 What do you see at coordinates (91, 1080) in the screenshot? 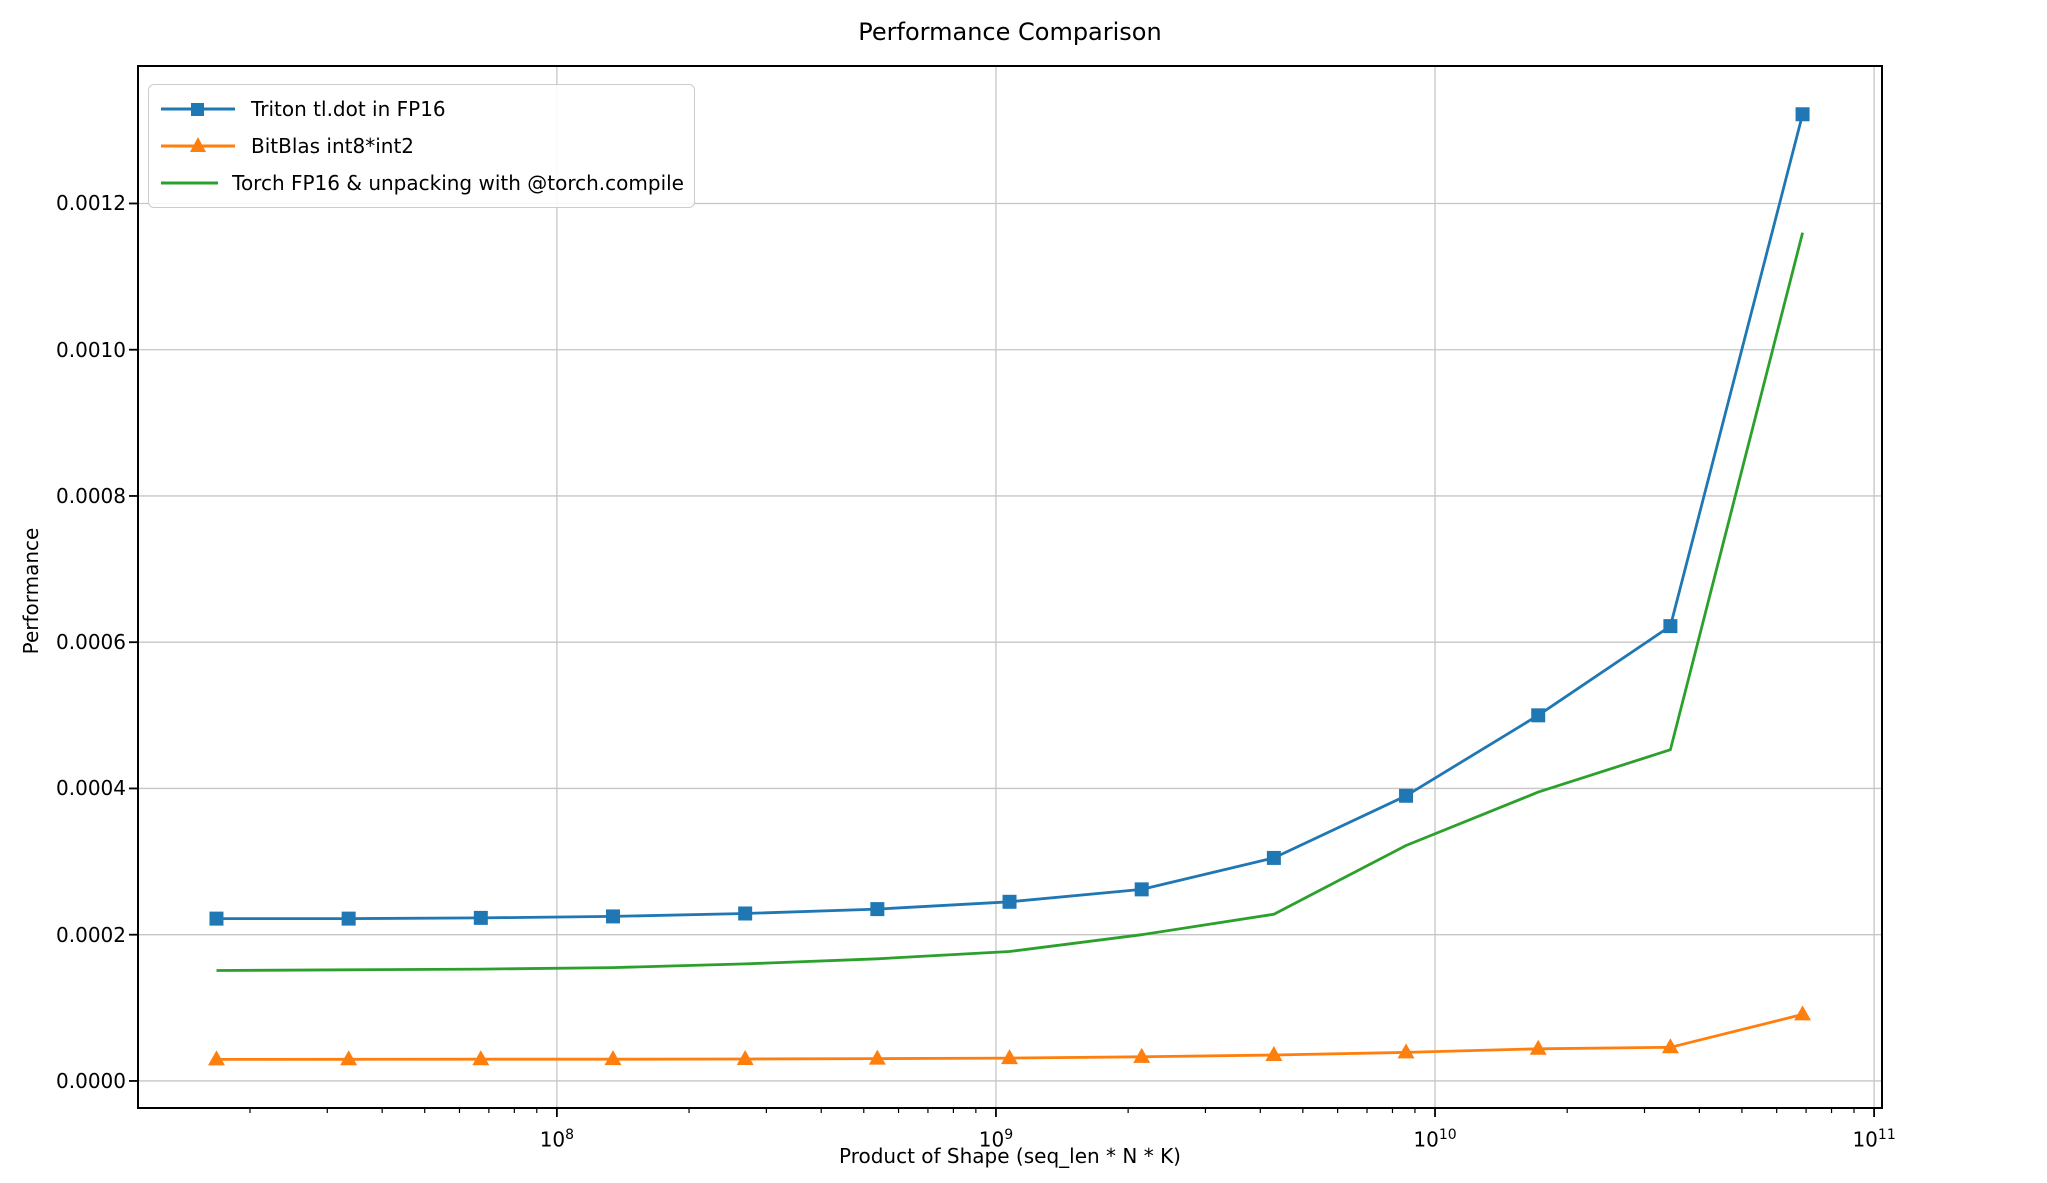
I see `y-tick-label: 0.0000` at bounding box center [91, 1080].